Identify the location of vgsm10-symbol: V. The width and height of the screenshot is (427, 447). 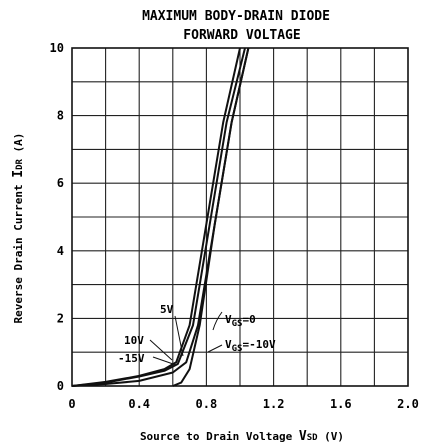
(228, 344).